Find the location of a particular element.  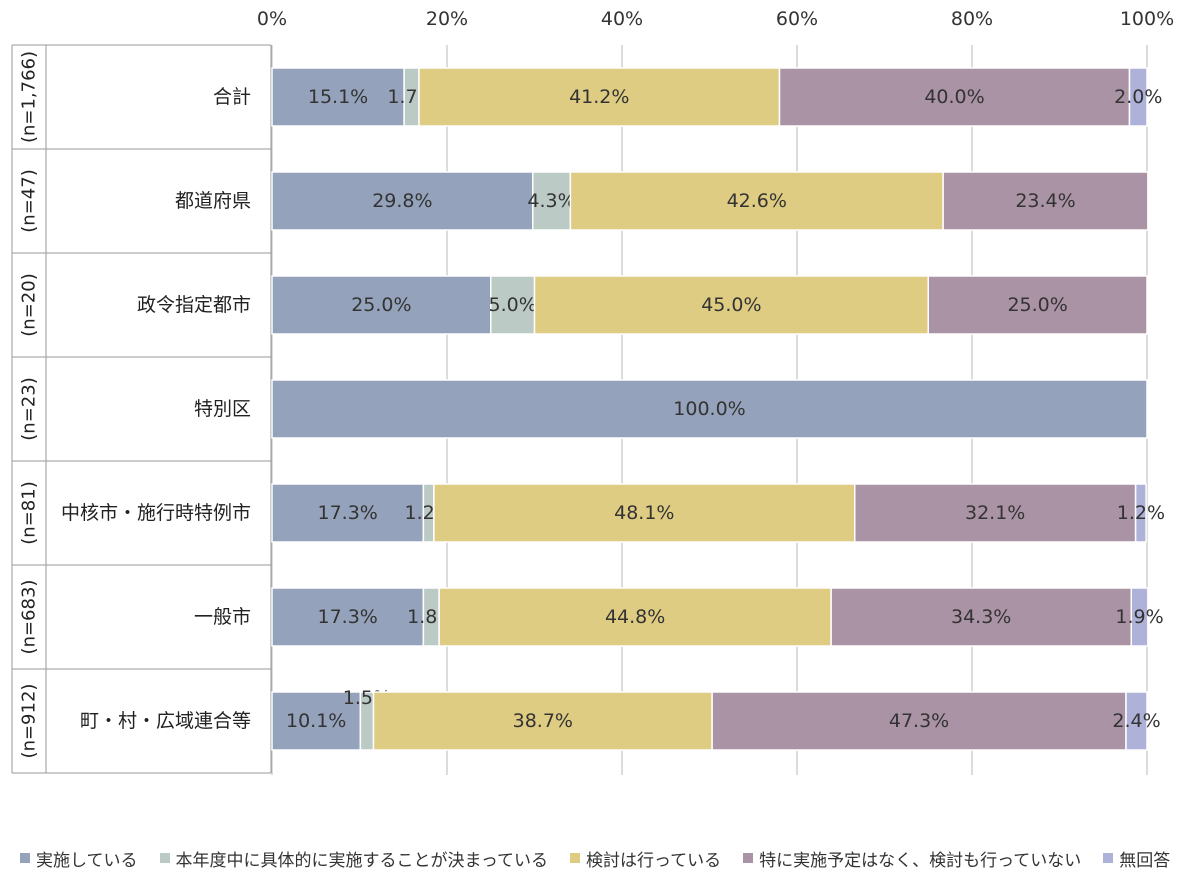

data-label: 41.2% is located at coordinates (599, 97).